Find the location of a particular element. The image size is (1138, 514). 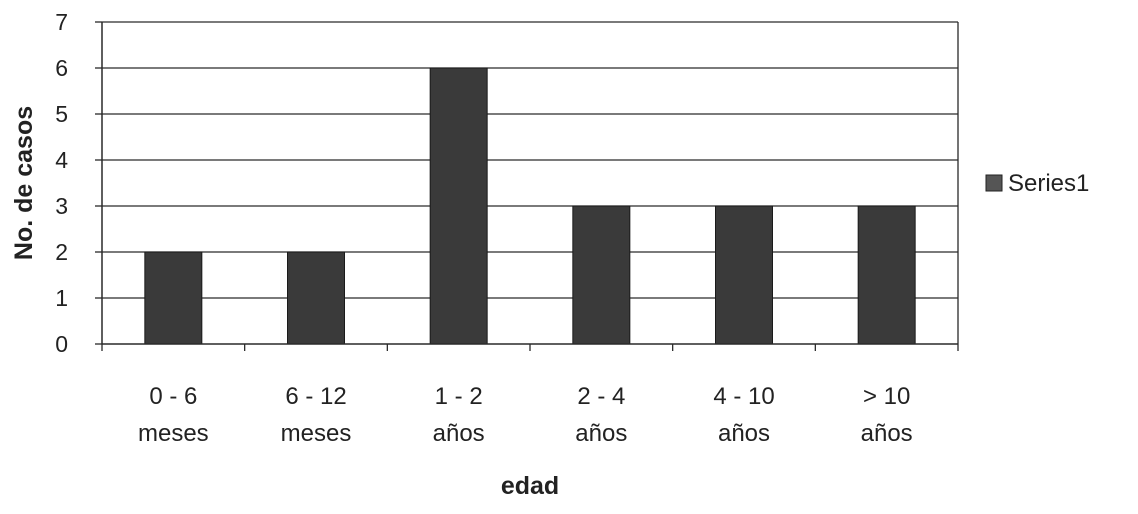

x-tick-label: 1 - 2 años is located at coordinates (459, 415).